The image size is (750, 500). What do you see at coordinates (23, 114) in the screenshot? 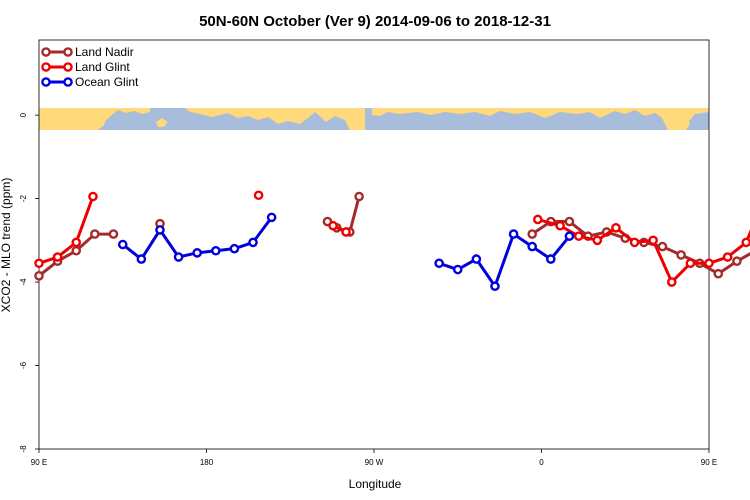
I see `y-tick-label: 0` at bounding box center [23, 114].